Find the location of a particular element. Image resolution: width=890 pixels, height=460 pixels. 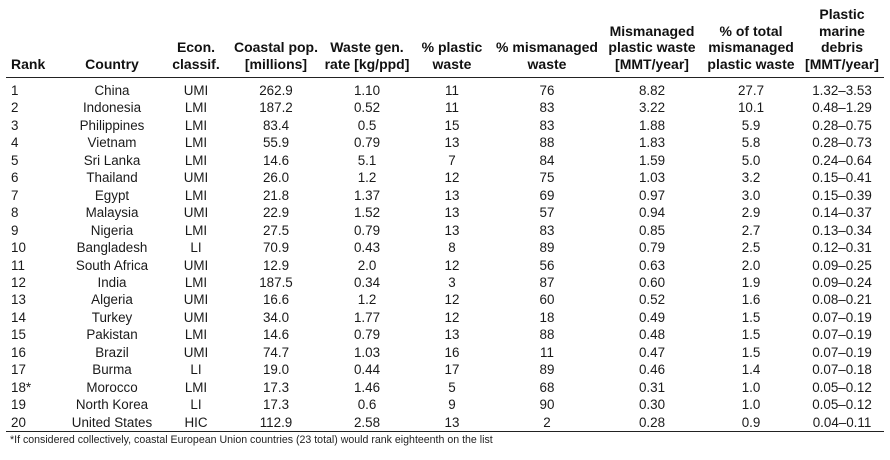

cell-pct-total-mismanaged: 1.6 is located at coordinates (751, 300).